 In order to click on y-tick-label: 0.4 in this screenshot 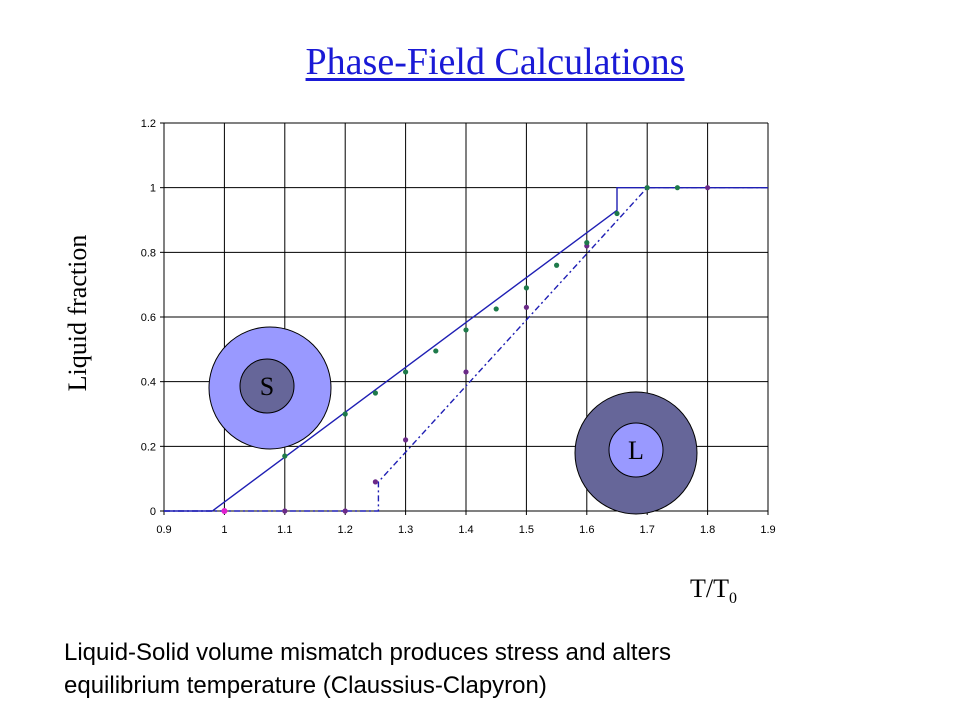, I will do `click(148, 383)`.